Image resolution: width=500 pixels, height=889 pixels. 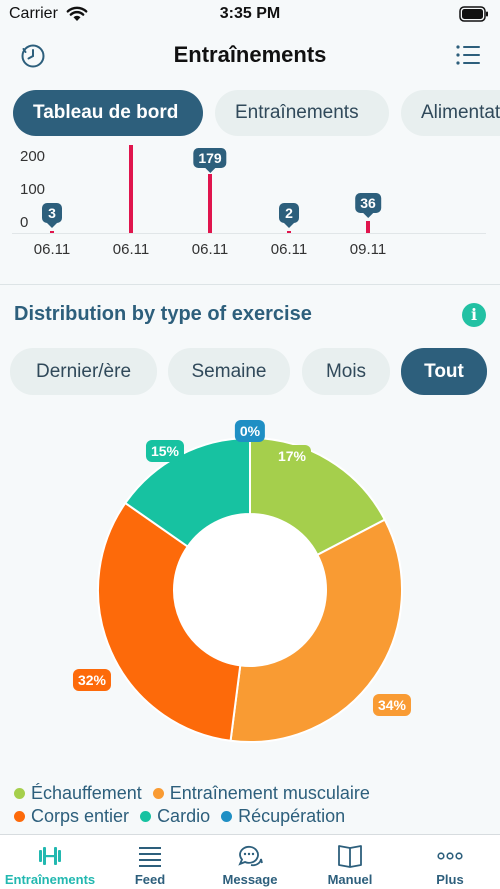 What do you see at coordinates (165, 451) in the screenshot?
I see `slice-percent-label: 15%` at bounding box center [165, 451].